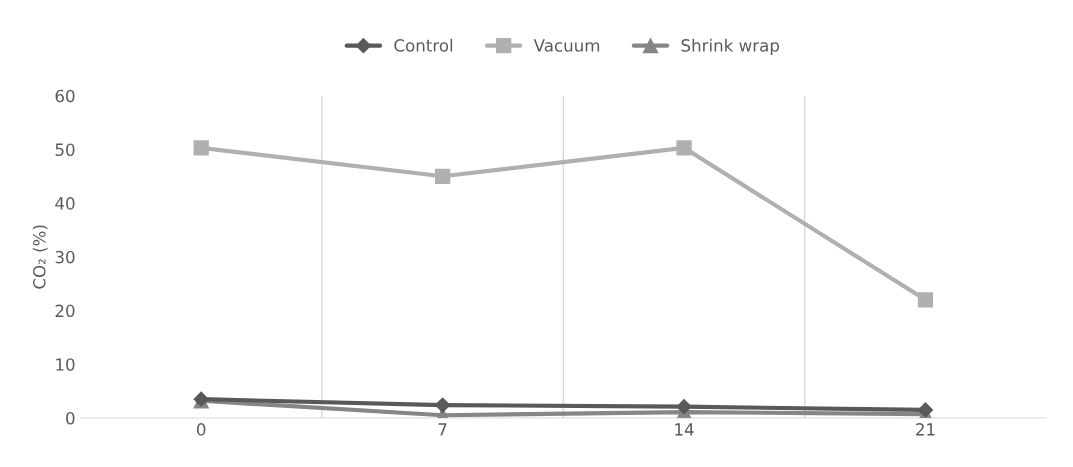 The height and width of the screenshot is (467, 1073). What do you see at coordinates (423, 45) in the screenshot?
I see `legend-label: Control` at bounding box center [423, 45].